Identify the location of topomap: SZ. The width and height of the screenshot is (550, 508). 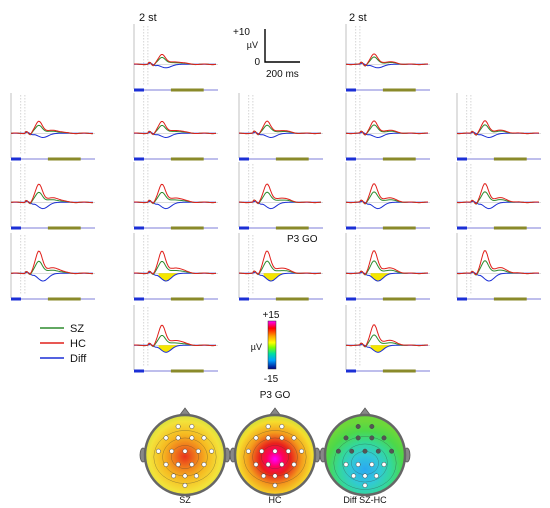
(185, 456).